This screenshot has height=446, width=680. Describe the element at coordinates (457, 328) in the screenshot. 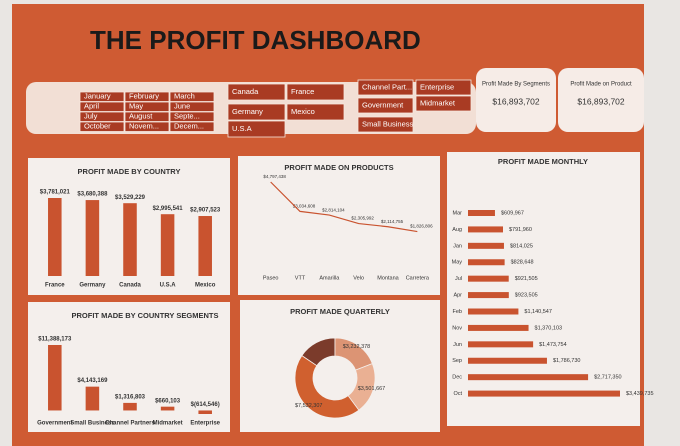

I see `y-tick-label: Nov` at that location.